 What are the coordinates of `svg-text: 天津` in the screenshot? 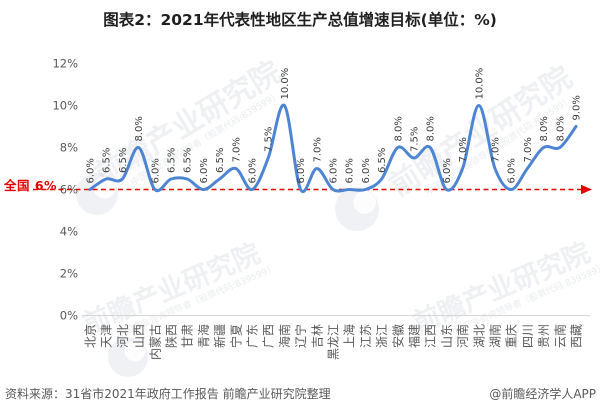 It's located at (107, 336).